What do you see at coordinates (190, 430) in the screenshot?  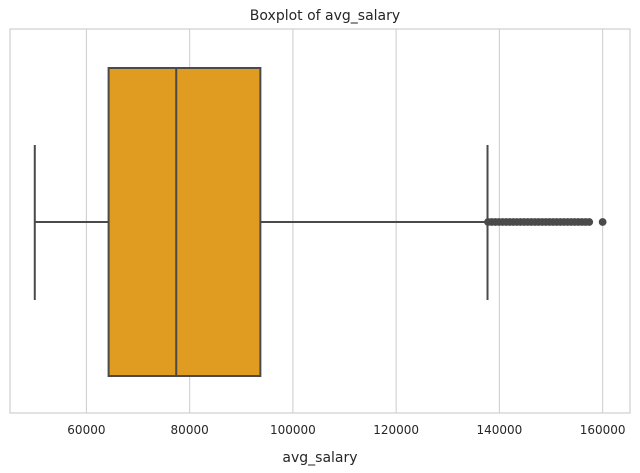 I see `x-tick-label-80000: 80000` at bounding box center [190, 430].